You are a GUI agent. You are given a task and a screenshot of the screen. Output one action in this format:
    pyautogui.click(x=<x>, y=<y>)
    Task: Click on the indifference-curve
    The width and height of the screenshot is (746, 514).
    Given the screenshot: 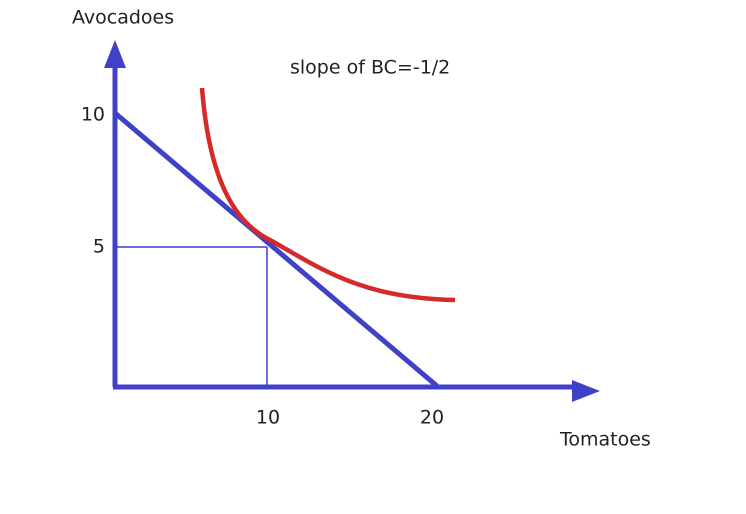 What is the action you would take?
    pyautogui.click(x=327, y=195)
    